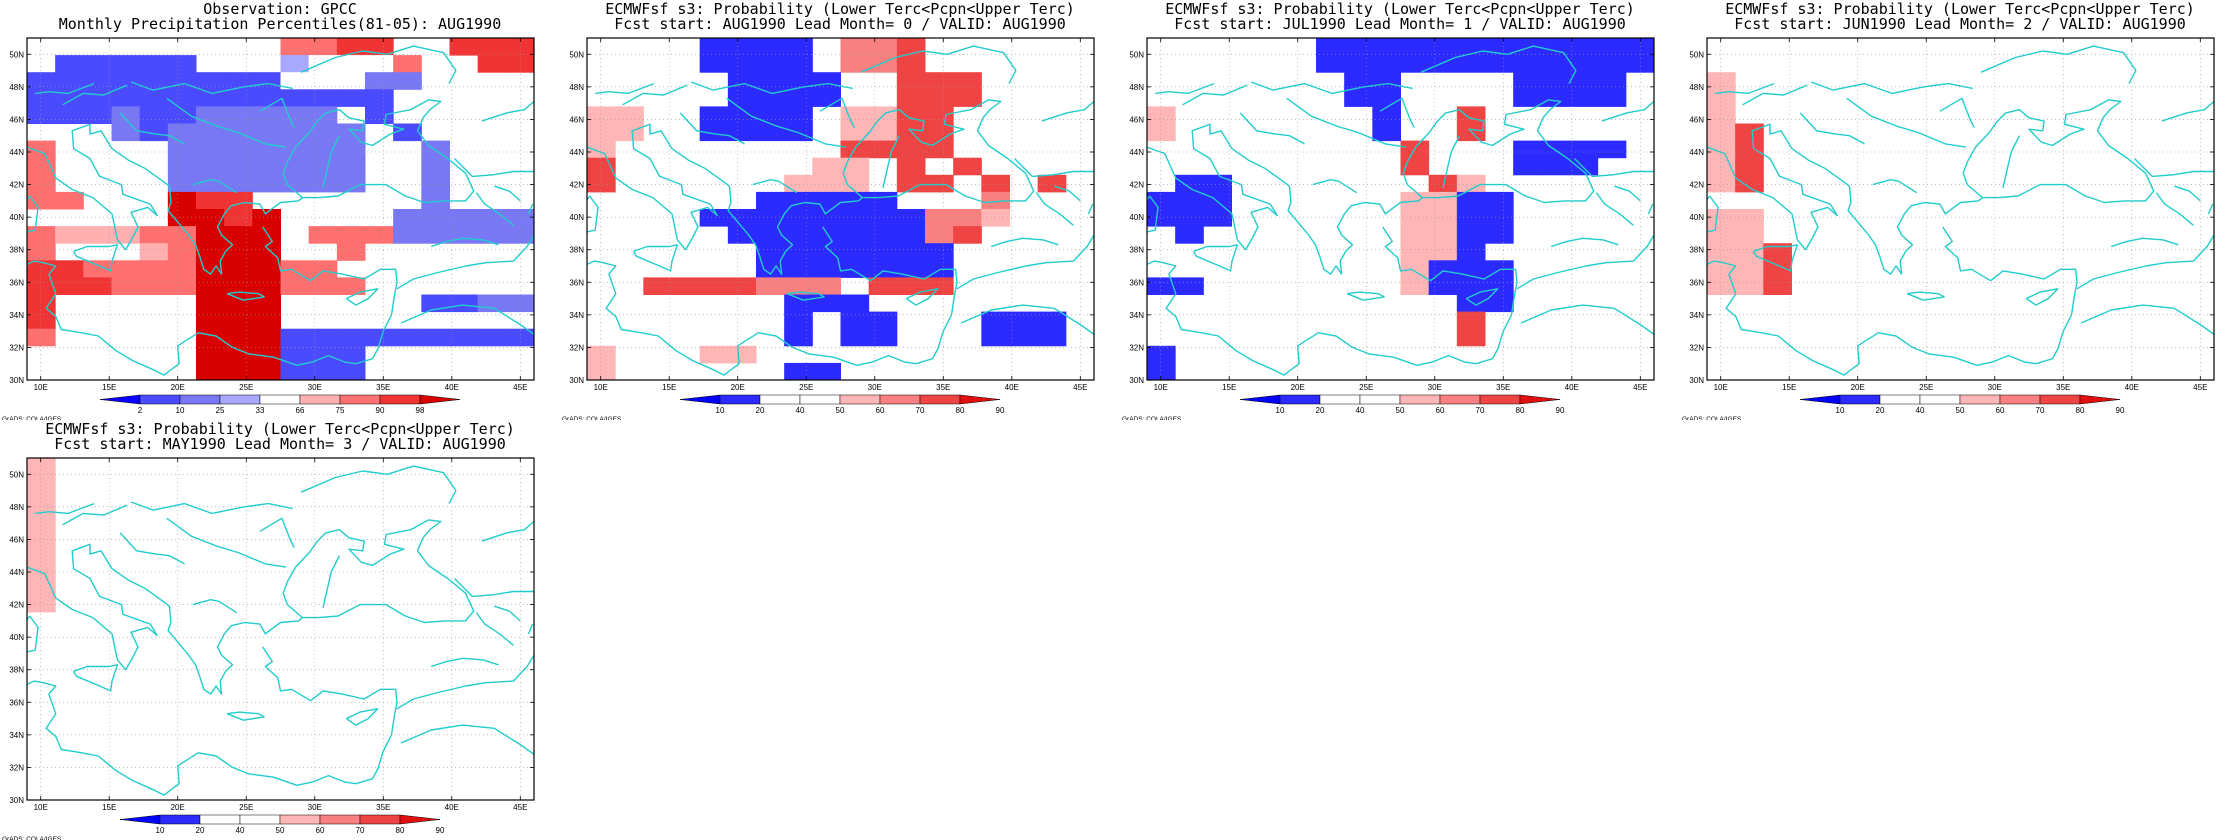  Describe the element at coordinates (16, 539) in the screenshot. I see `lat-label: 46N` at that location.